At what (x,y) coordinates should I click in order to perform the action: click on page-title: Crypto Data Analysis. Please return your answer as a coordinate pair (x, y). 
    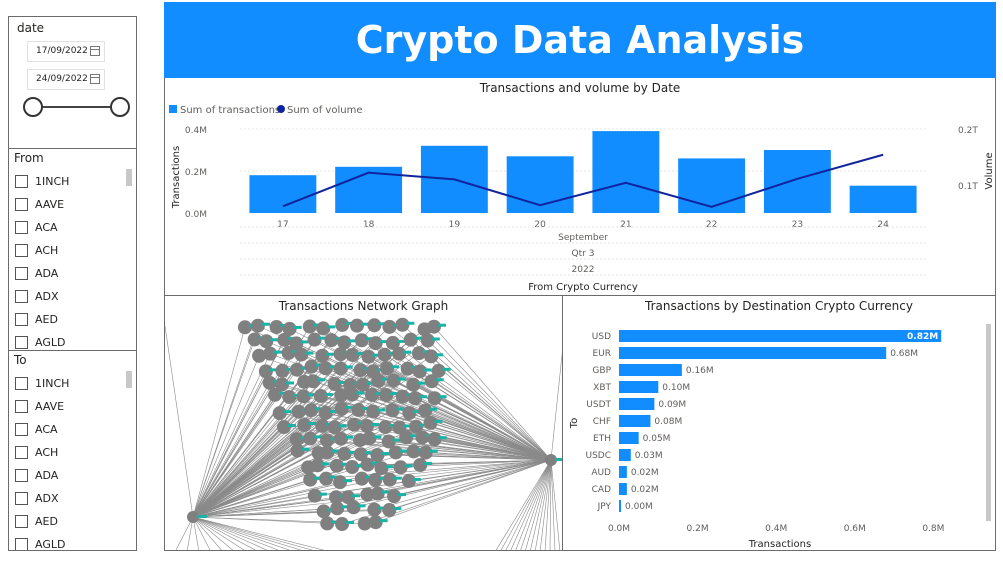
    Looking at the image, I should click on (580, 40).